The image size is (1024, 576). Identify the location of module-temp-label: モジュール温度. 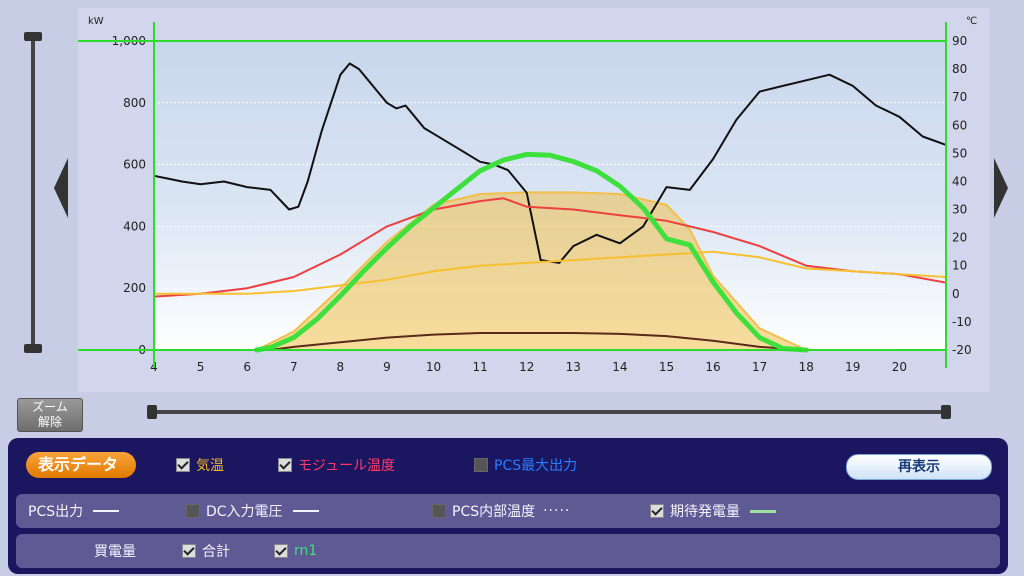
(347, 466).